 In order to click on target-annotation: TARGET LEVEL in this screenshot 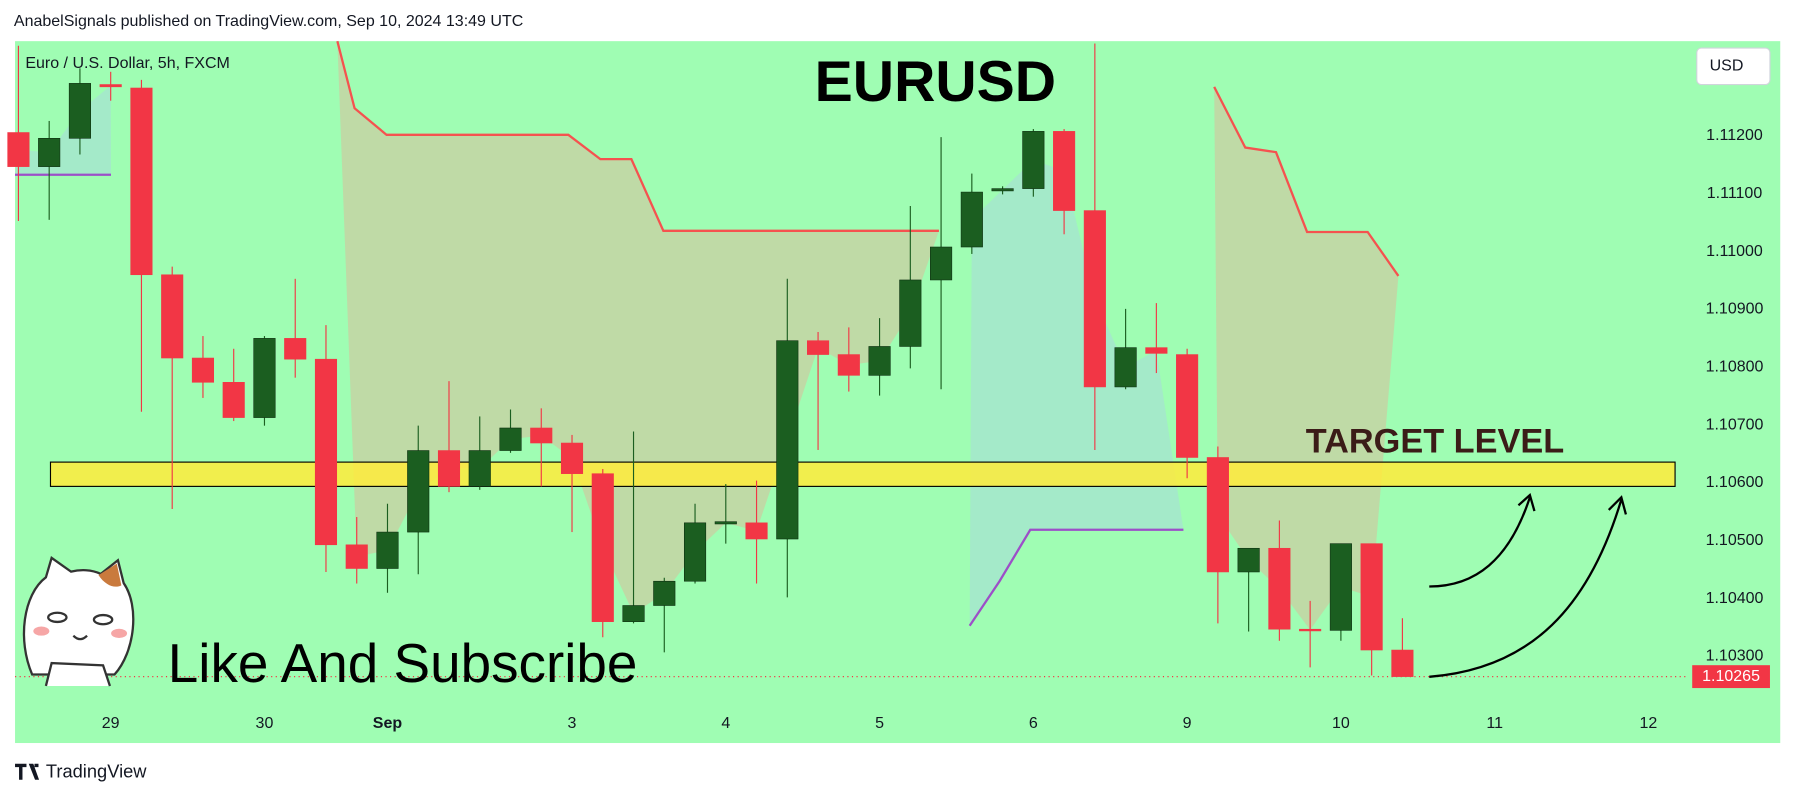, I will do `click(1435, 442)`.